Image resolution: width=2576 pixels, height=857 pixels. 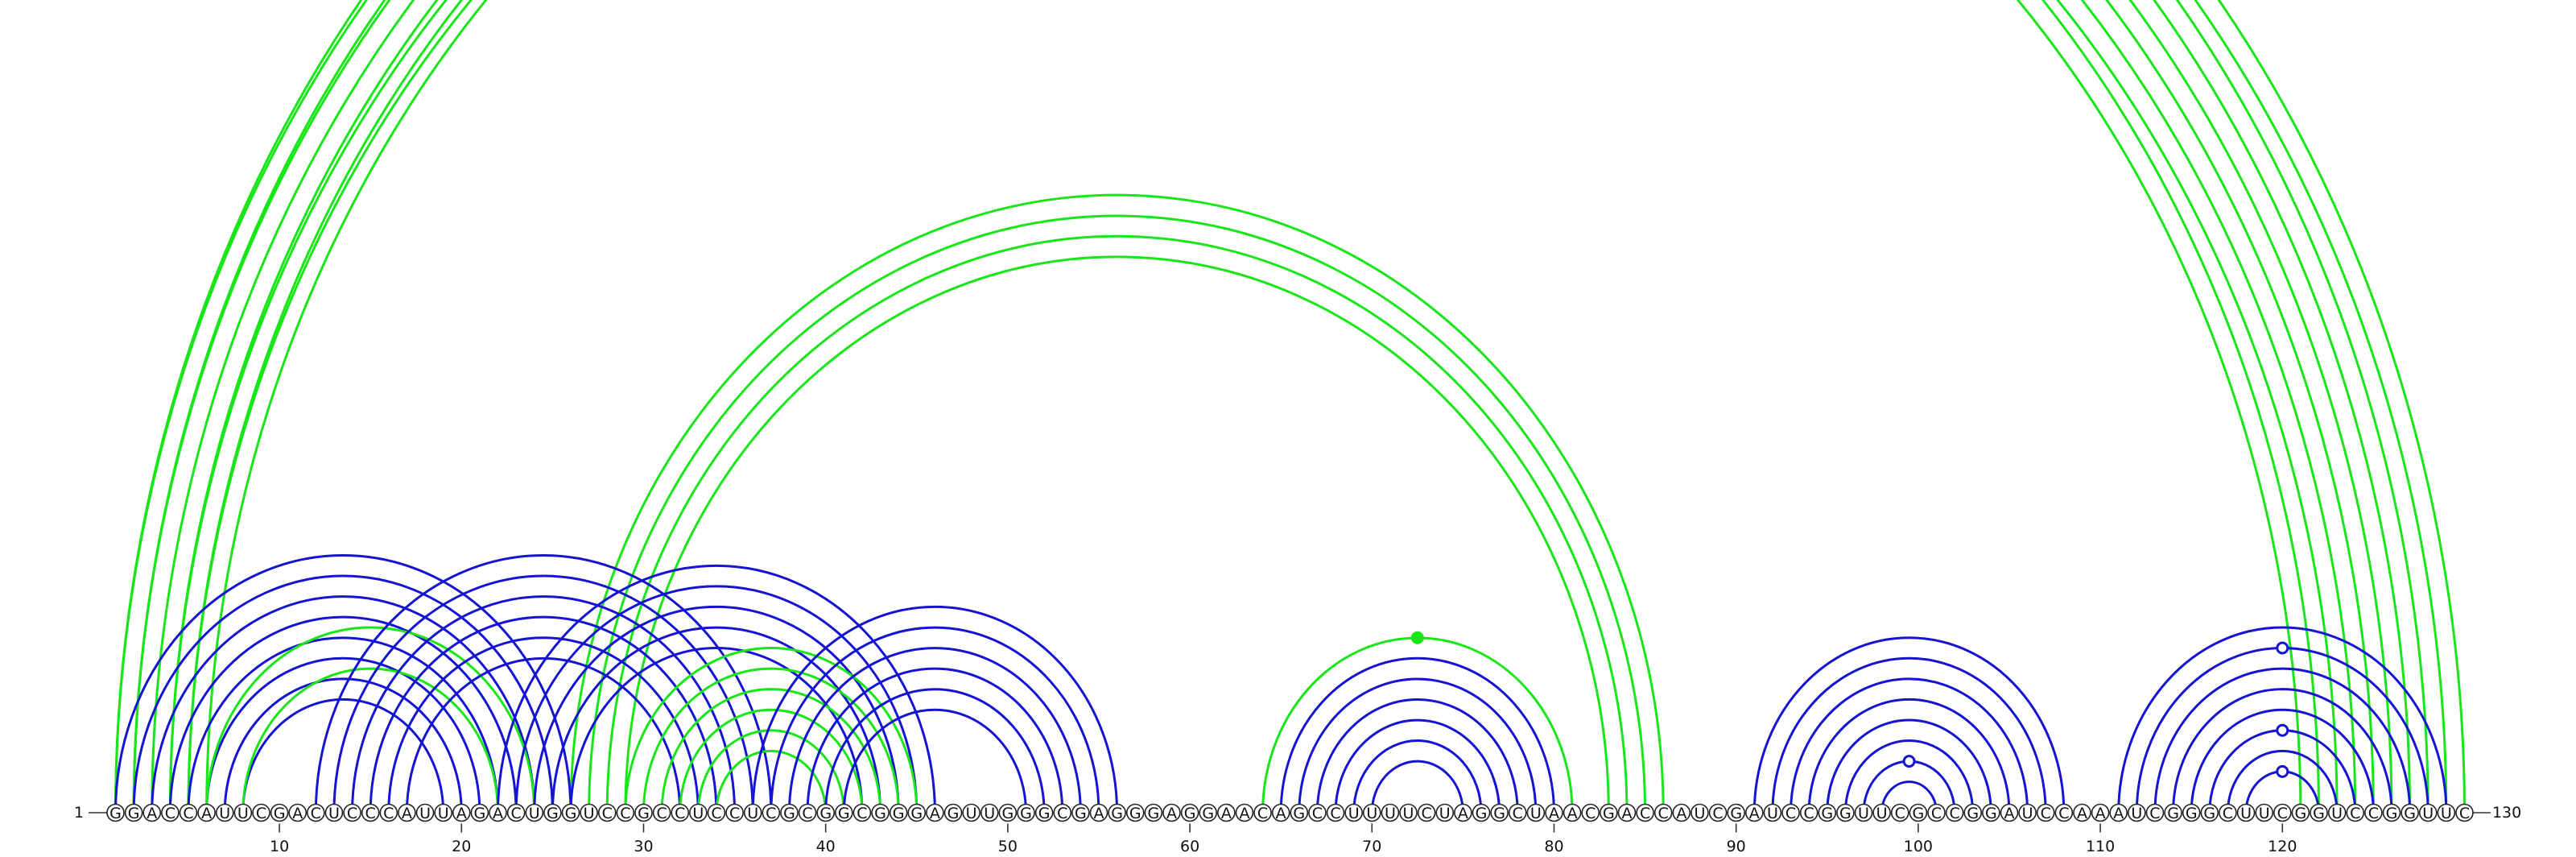 What do you see at coordinates (79, 813) in the screenshot?
I see `start-label: 1` at bounding box center [79, 813].